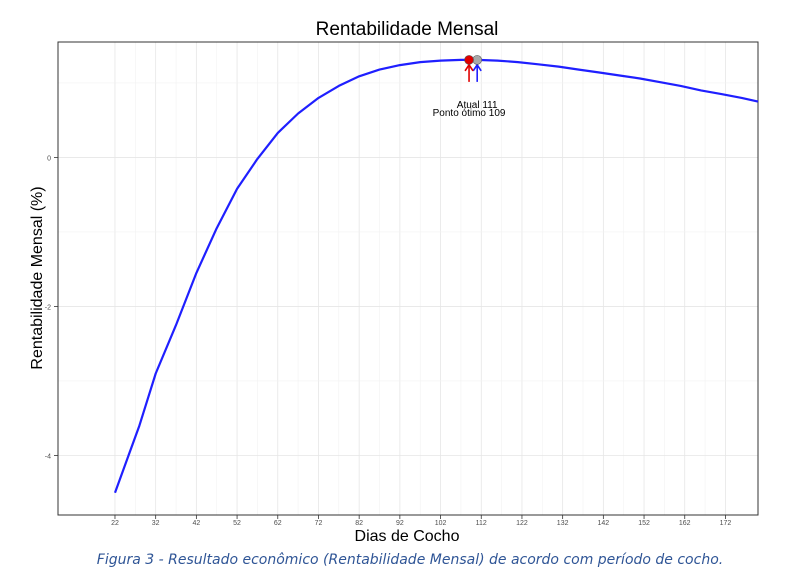 This screenshot has width=800, height=581. I want to click on annotation-label: Atual 111, so click(477, 105).